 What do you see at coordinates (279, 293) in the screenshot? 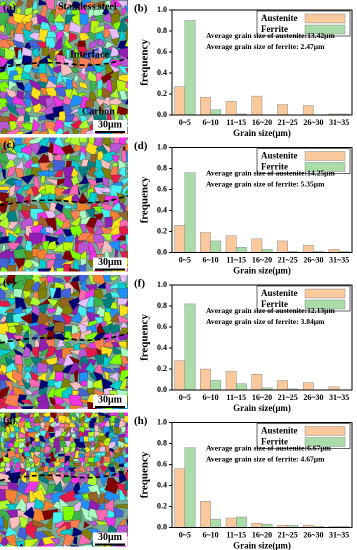
I see `legend-label: Austenite` at bounding box center [279, 293].